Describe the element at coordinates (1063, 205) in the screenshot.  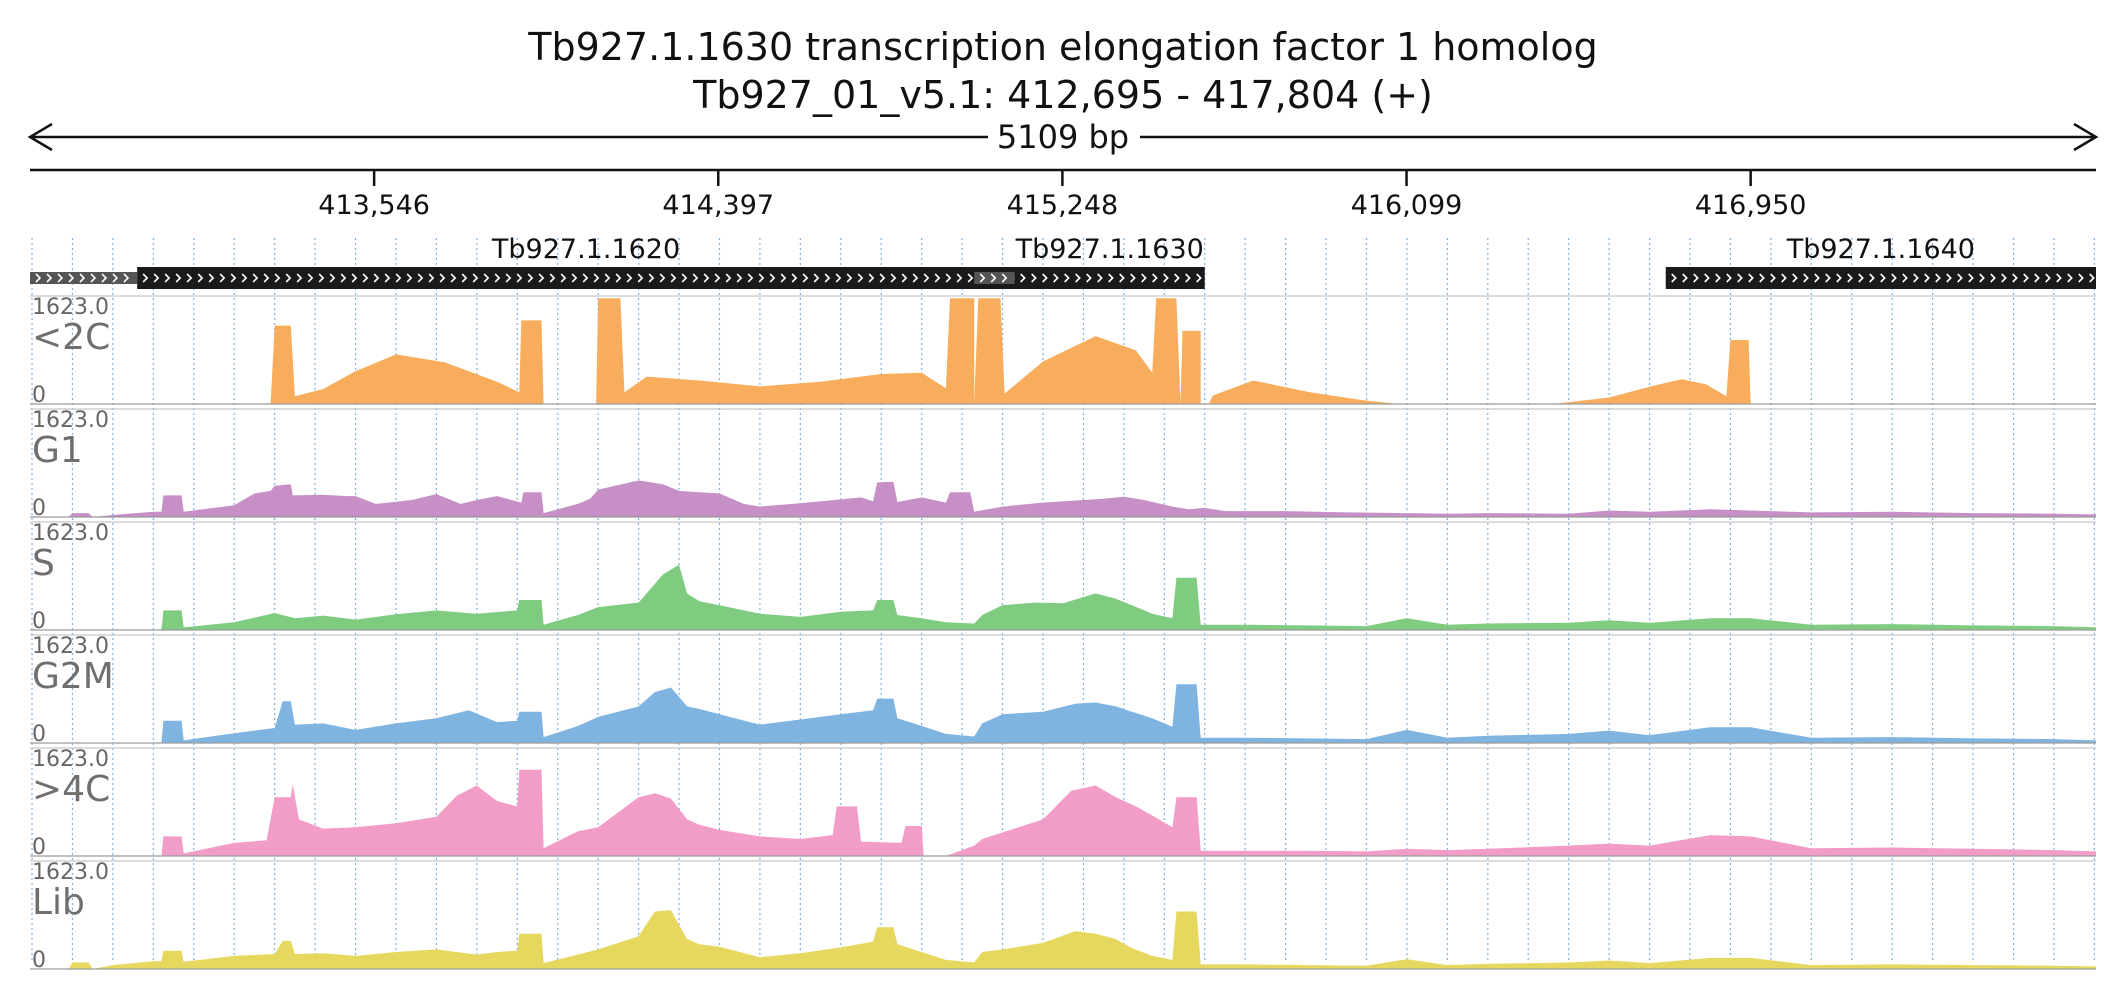
I see `axis-tick-label: 415,248` at that location.